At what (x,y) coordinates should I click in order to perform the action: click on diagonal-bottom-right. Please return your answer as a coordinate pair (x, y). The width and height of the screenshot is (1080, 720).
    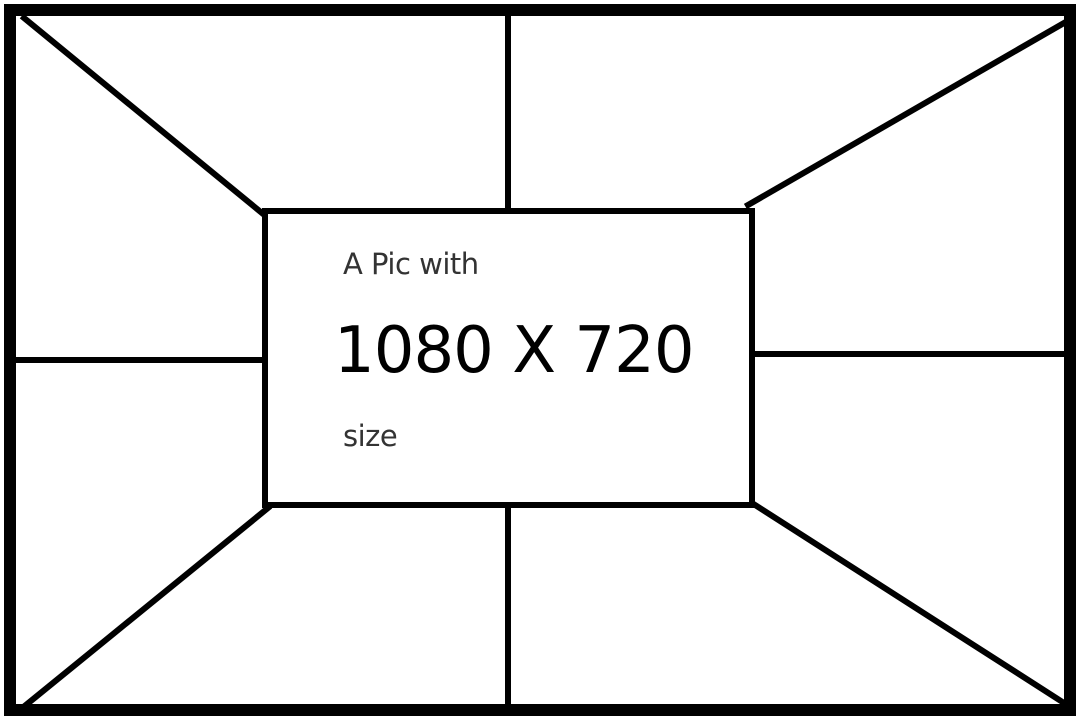
    Looking at the image, I should click on (908, 603).